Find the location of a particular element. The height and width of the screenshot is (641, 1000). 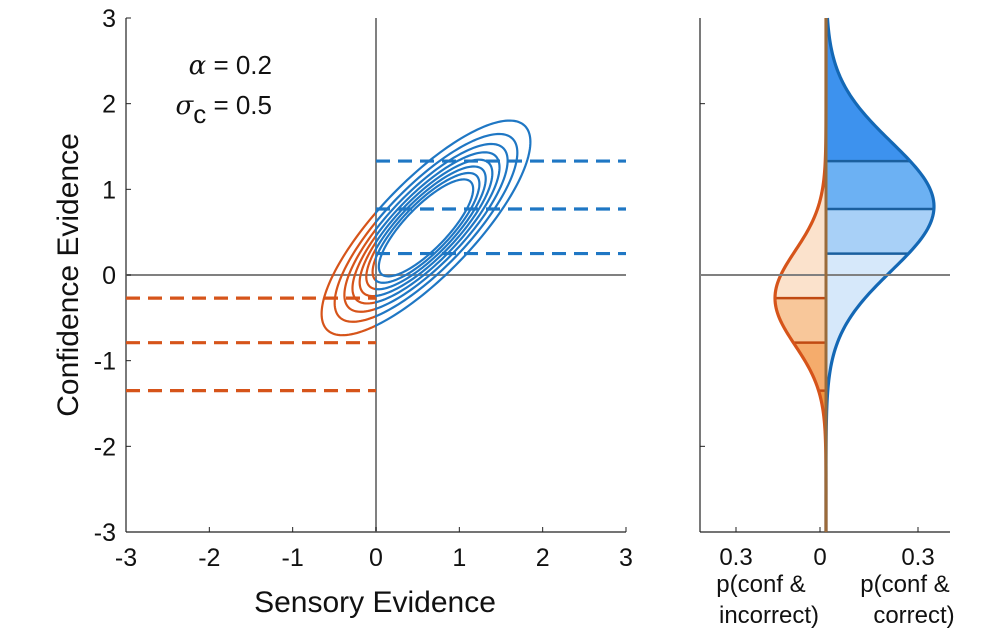

svg-text: α = 0.2 is located at coordinates (230, 65).